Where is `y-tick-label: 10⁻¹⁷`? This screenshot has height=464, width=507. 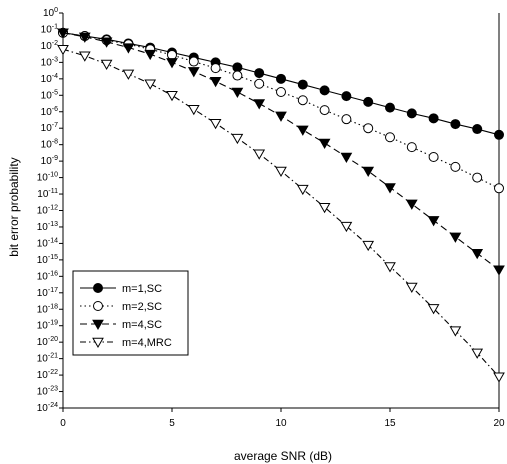
y-tick-label: 10⁻¹⁷ is located at coordinates (47, 293).